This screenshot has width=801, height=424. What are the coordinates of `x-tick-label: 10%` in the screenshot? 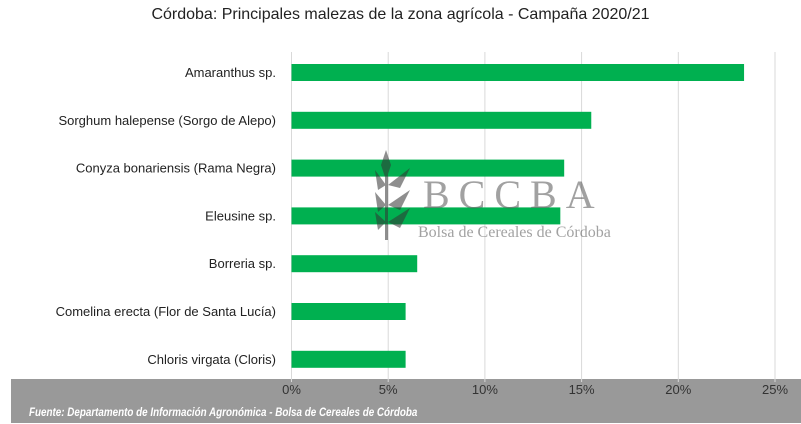 It's located at (485, 389).